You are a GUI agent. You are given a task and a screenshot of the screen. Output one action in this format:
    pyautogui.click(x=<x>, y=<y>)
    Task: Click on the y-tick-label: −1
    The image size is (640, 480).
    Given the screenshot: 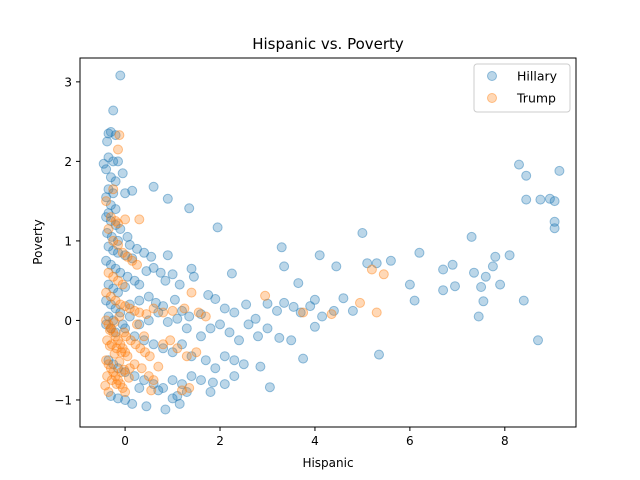 What is the action you would take?
    pyautogui.click(x=63, y=400)
    